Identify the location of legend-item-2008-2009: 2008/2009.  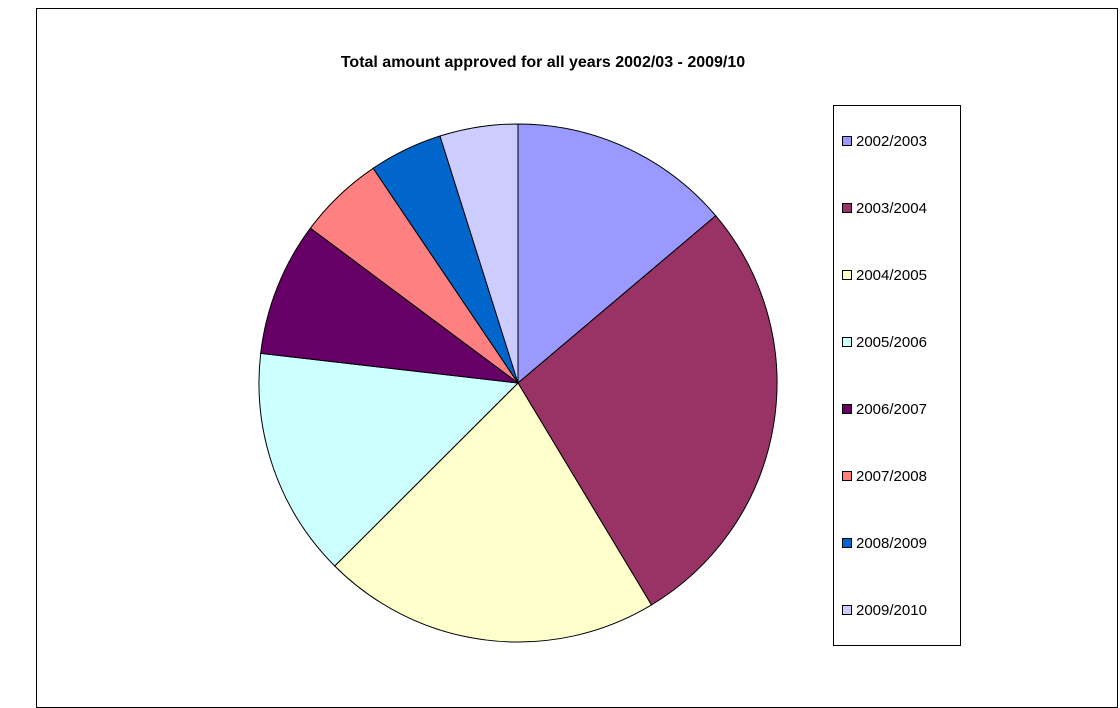
(884, 543).